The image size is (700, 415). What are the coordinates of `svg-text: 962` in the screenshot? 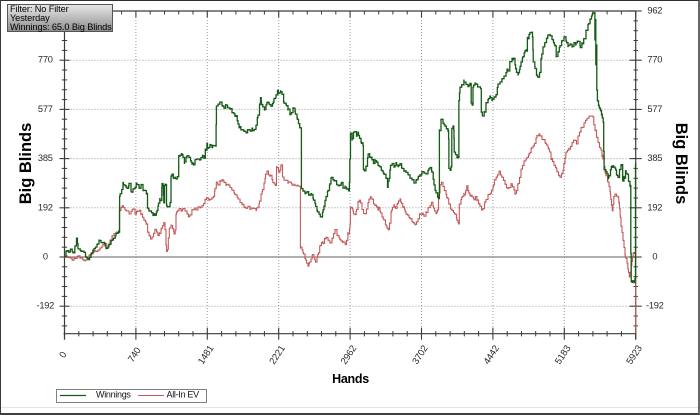 It's located at (654, 11).